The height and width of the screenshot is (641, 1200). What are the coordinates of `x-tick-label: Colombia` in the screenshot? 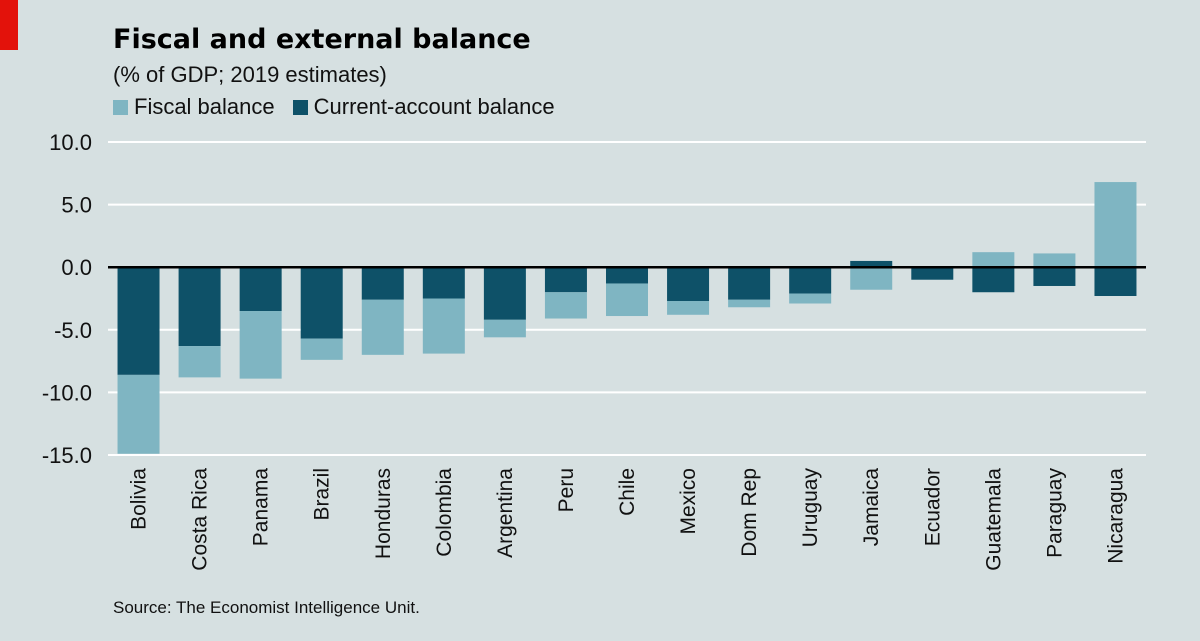 It's located at (444, 512).